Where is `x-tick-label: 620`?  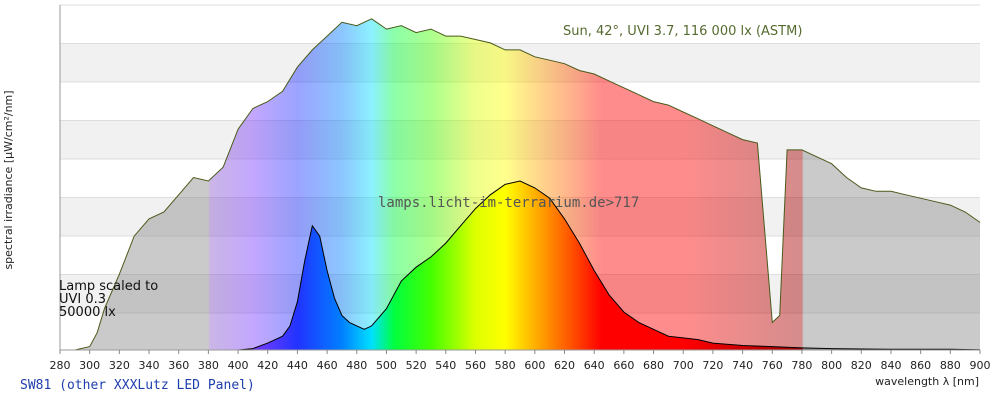
x-tick-label: 620 is located at coordinates (564, 365).